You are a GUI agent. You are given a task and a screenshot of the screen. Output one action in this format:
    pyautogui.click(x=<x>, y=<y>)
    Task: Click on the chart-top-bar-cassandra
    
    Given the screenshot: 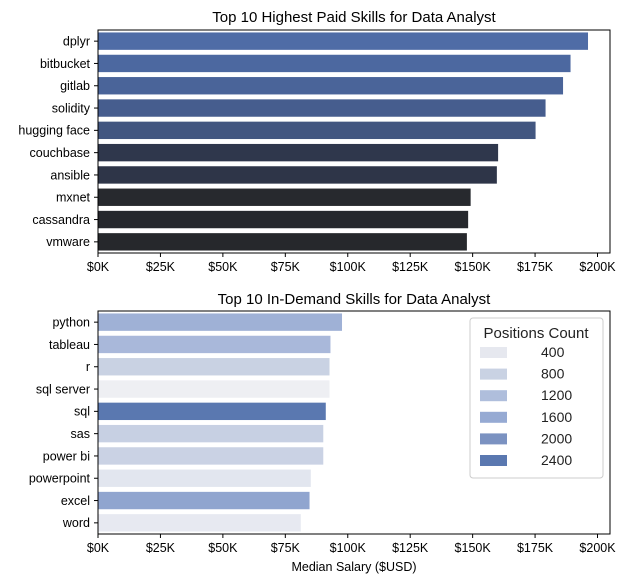 What is the action you would take?
    pyautogui.click(x=283, y=219)
    